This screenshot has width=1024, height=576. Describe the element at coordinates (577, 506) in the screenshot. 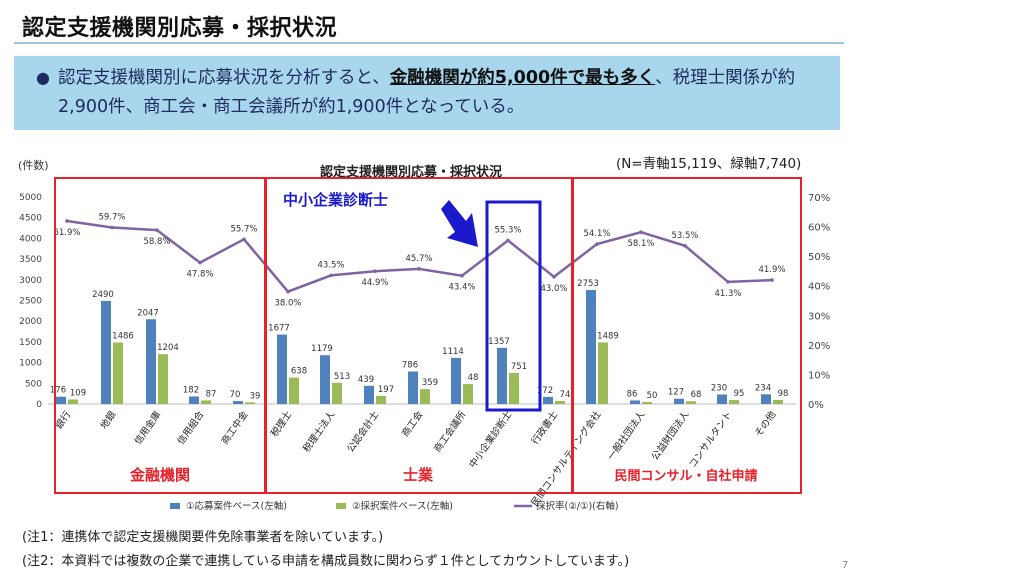

I see `legend-label: 採択率(②/①)(右軸)` at that location.